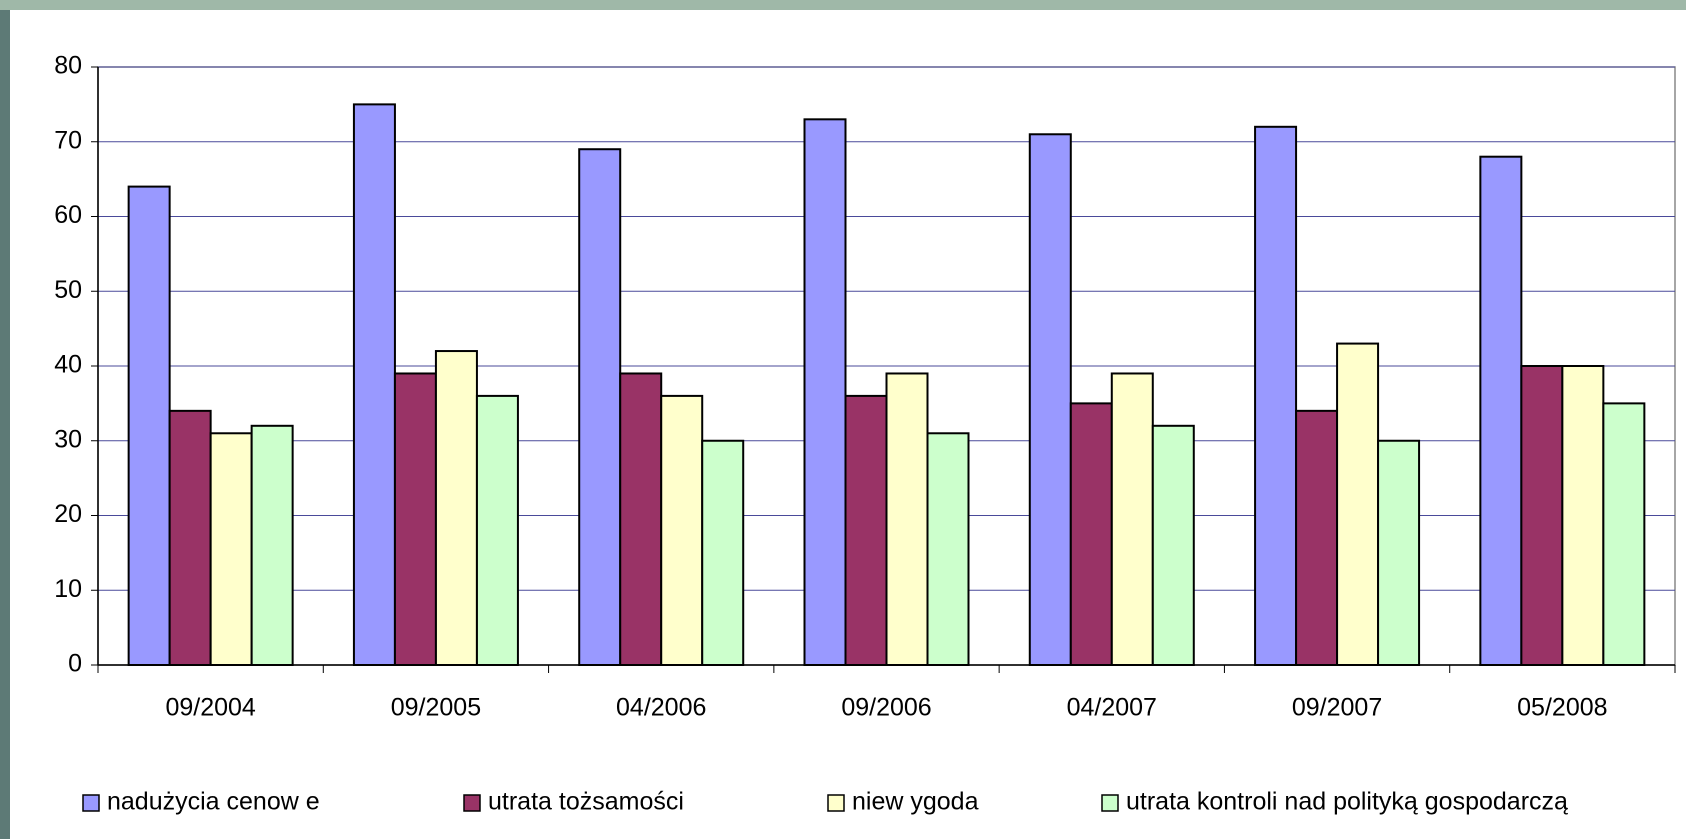 The height and width of the screenshot is (839, 1686). Describe the element at coordinates (210, 708) in the screenshot. I see `x-tick-label: 09/2004` at that location.